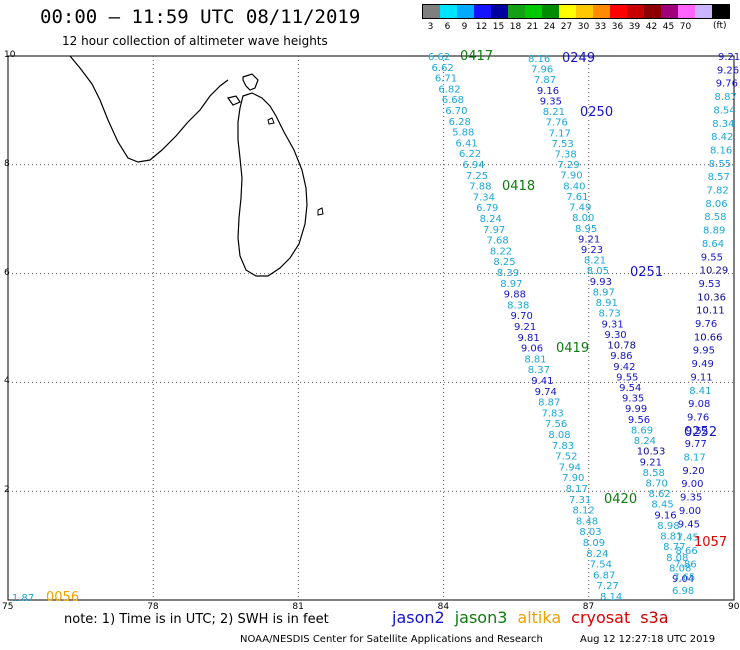 The image size is (740, 650). What do you see at coordinates (642, 430) in the screenshot?
I see `swh-value: 8.69` at bounding box center [642, 430].